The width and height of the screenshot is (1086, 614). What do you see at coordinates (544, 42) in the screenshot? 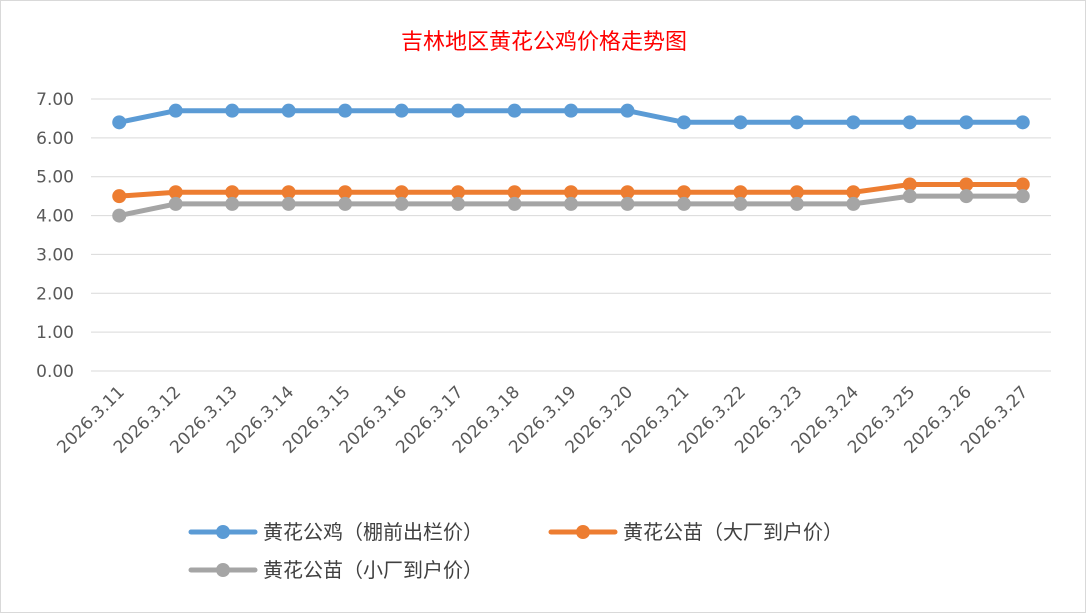
I see `chart-title: 吉林地区黄花公鸡价格走势图` at bounding box center [544, 42].